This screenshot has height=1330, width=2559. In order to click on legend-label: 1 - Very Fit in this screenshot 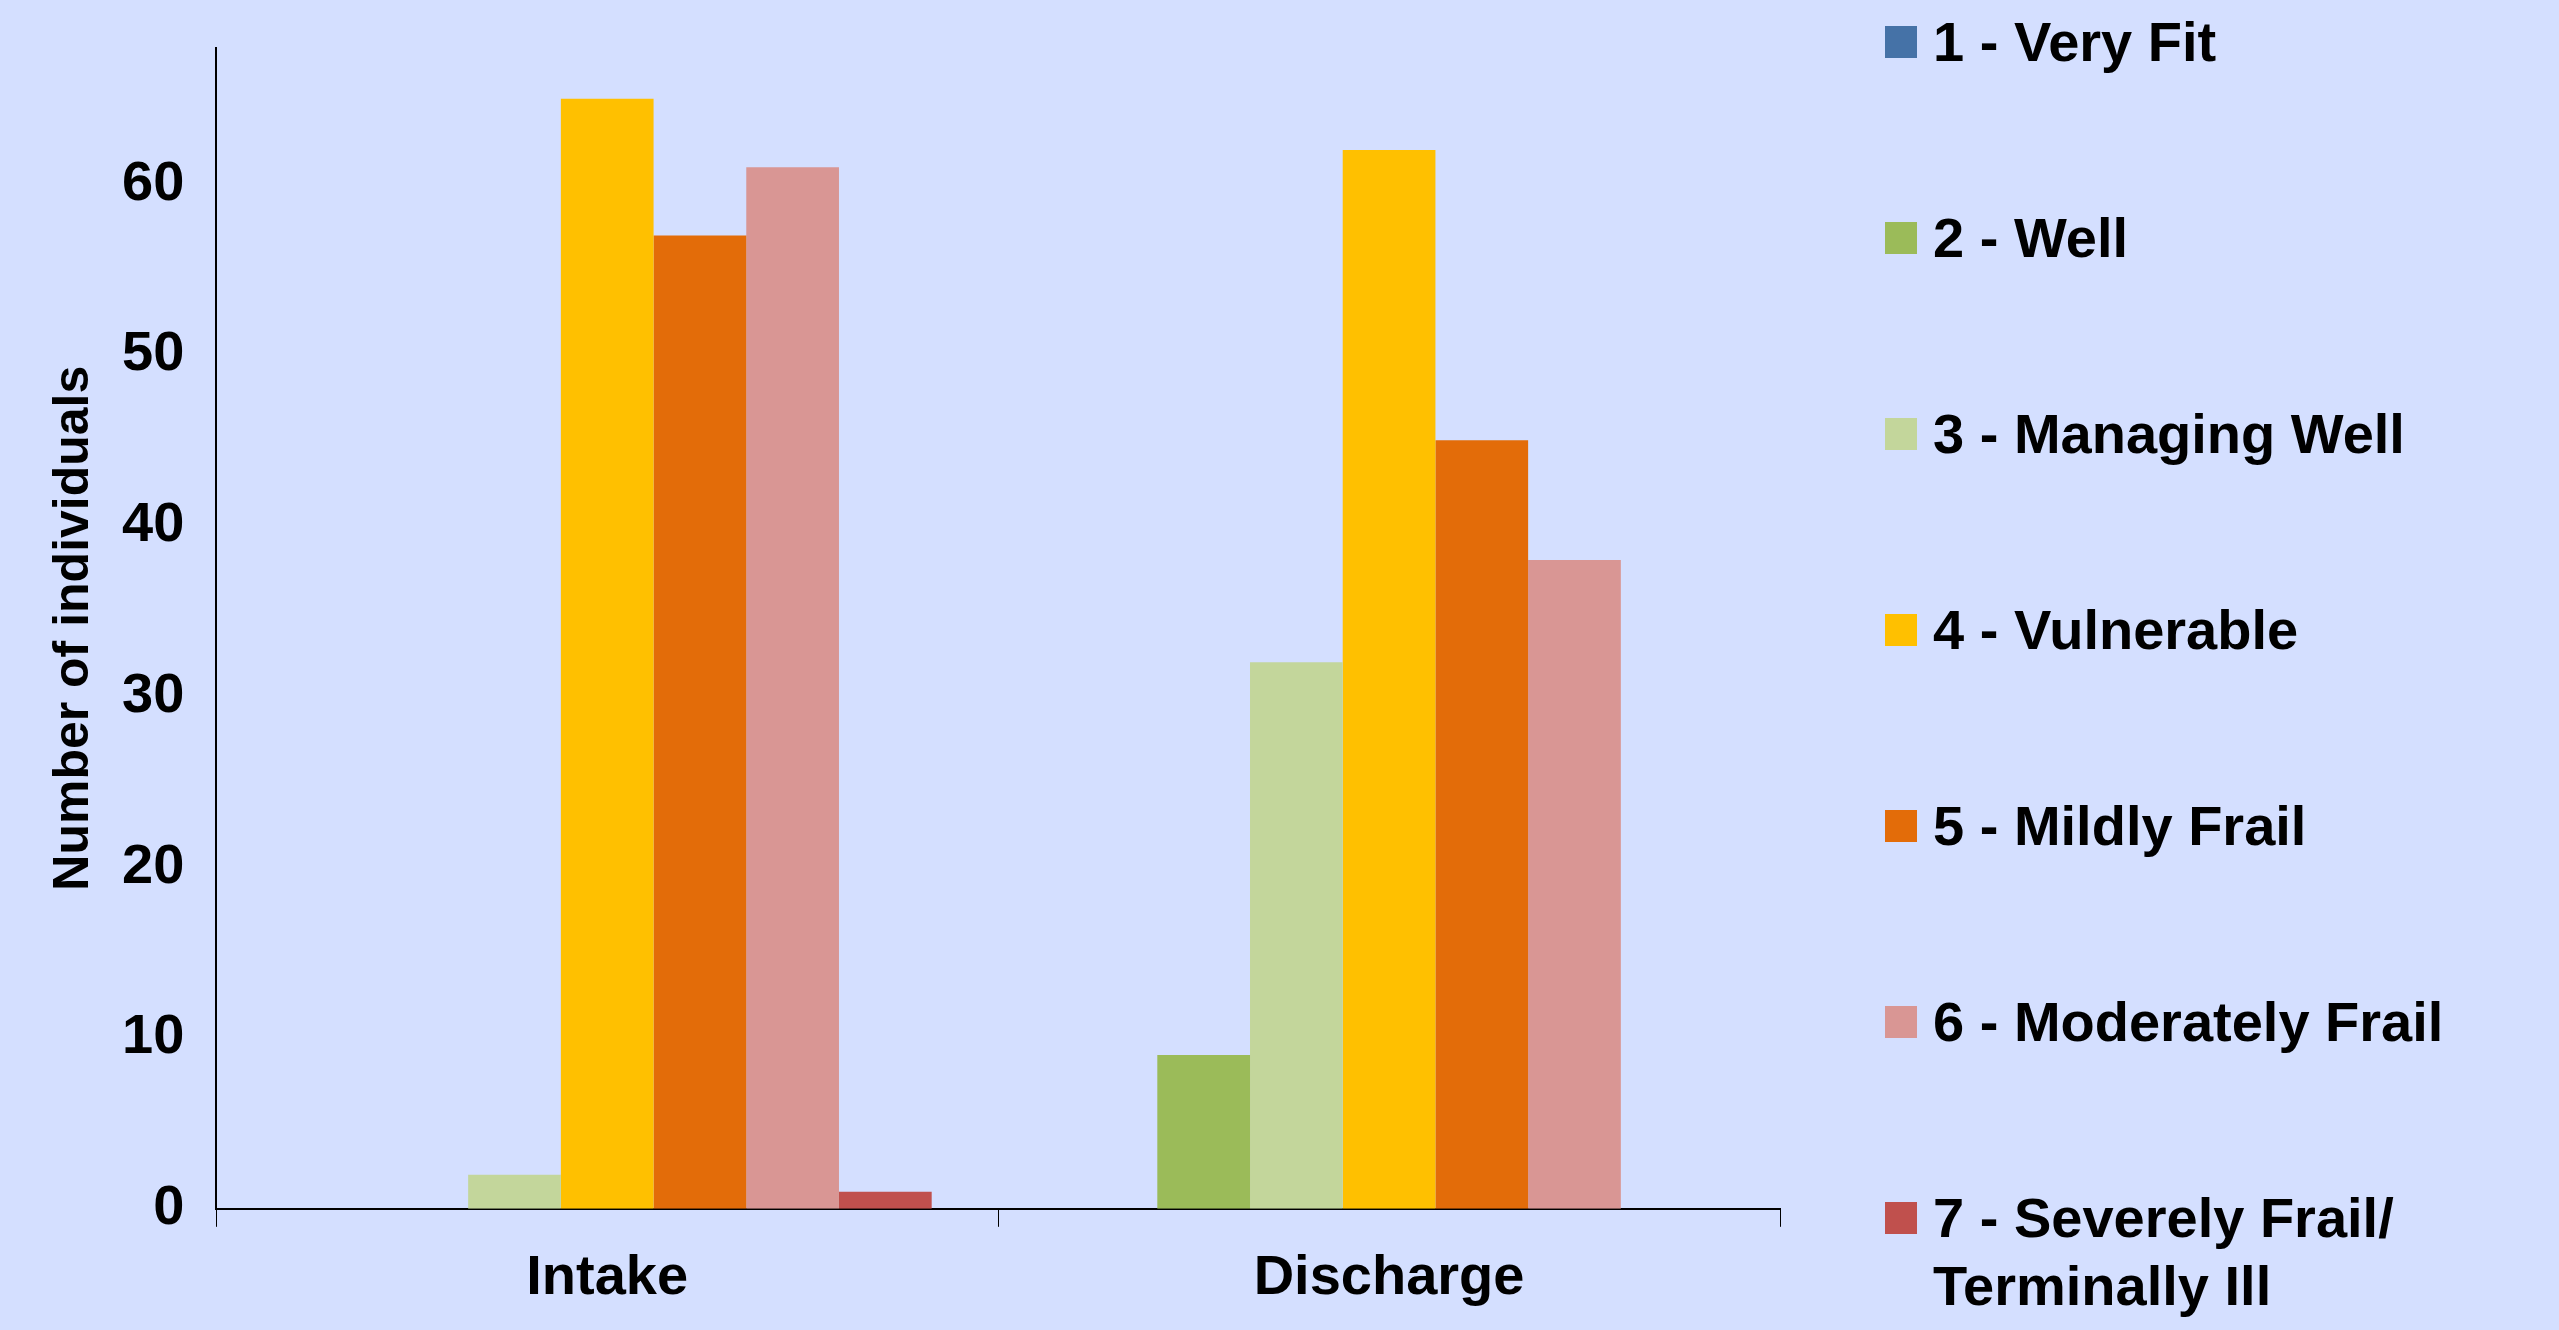, I will do `click(2075, 42)`.